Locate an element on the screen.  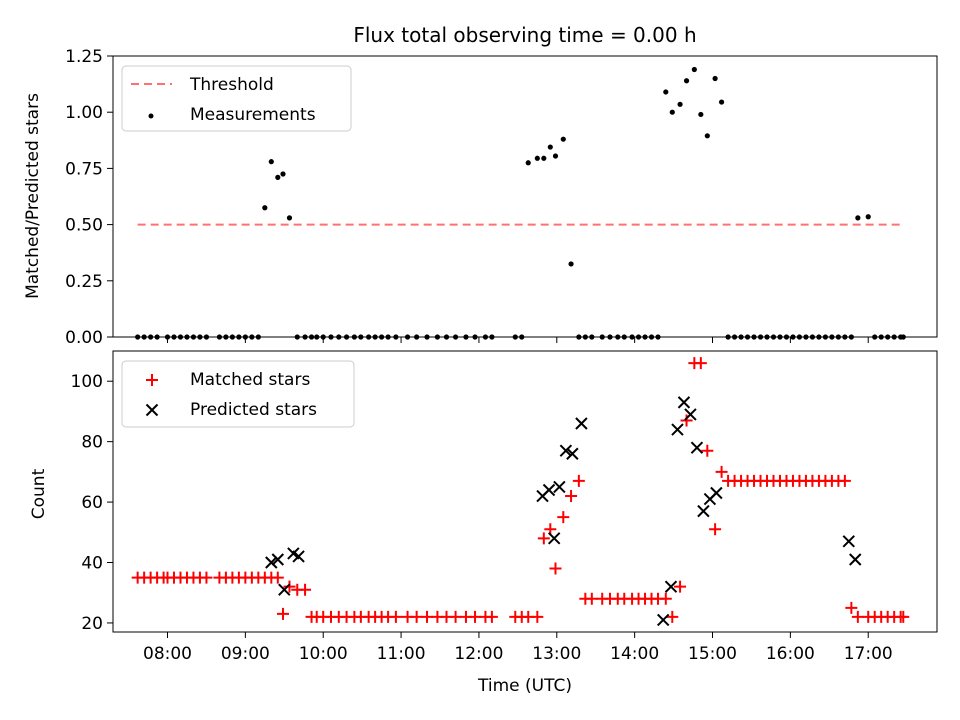
ratio-legend: Threshold Measurements is located at coordinates (236, 98).